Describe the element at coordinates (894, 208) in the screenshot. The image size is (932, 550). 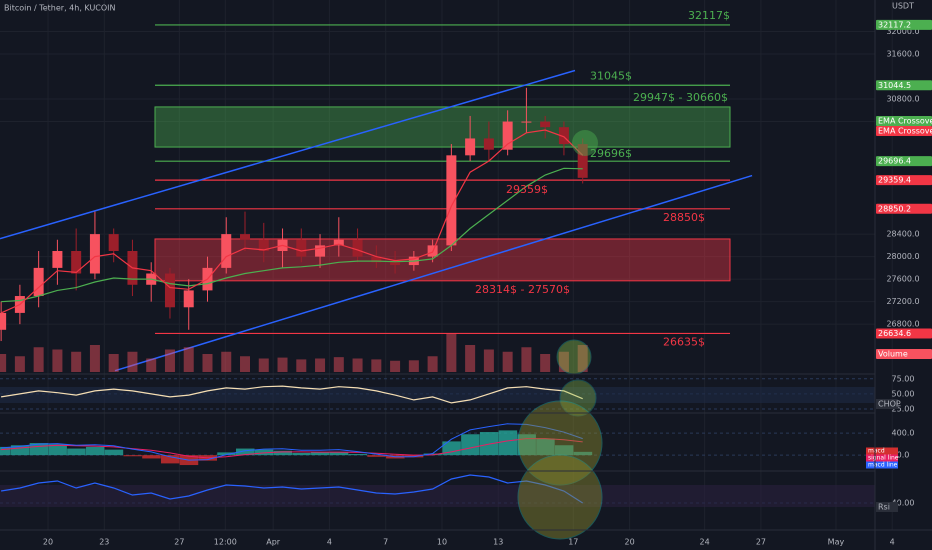
I see `price-tag: 28850.2` at that location.